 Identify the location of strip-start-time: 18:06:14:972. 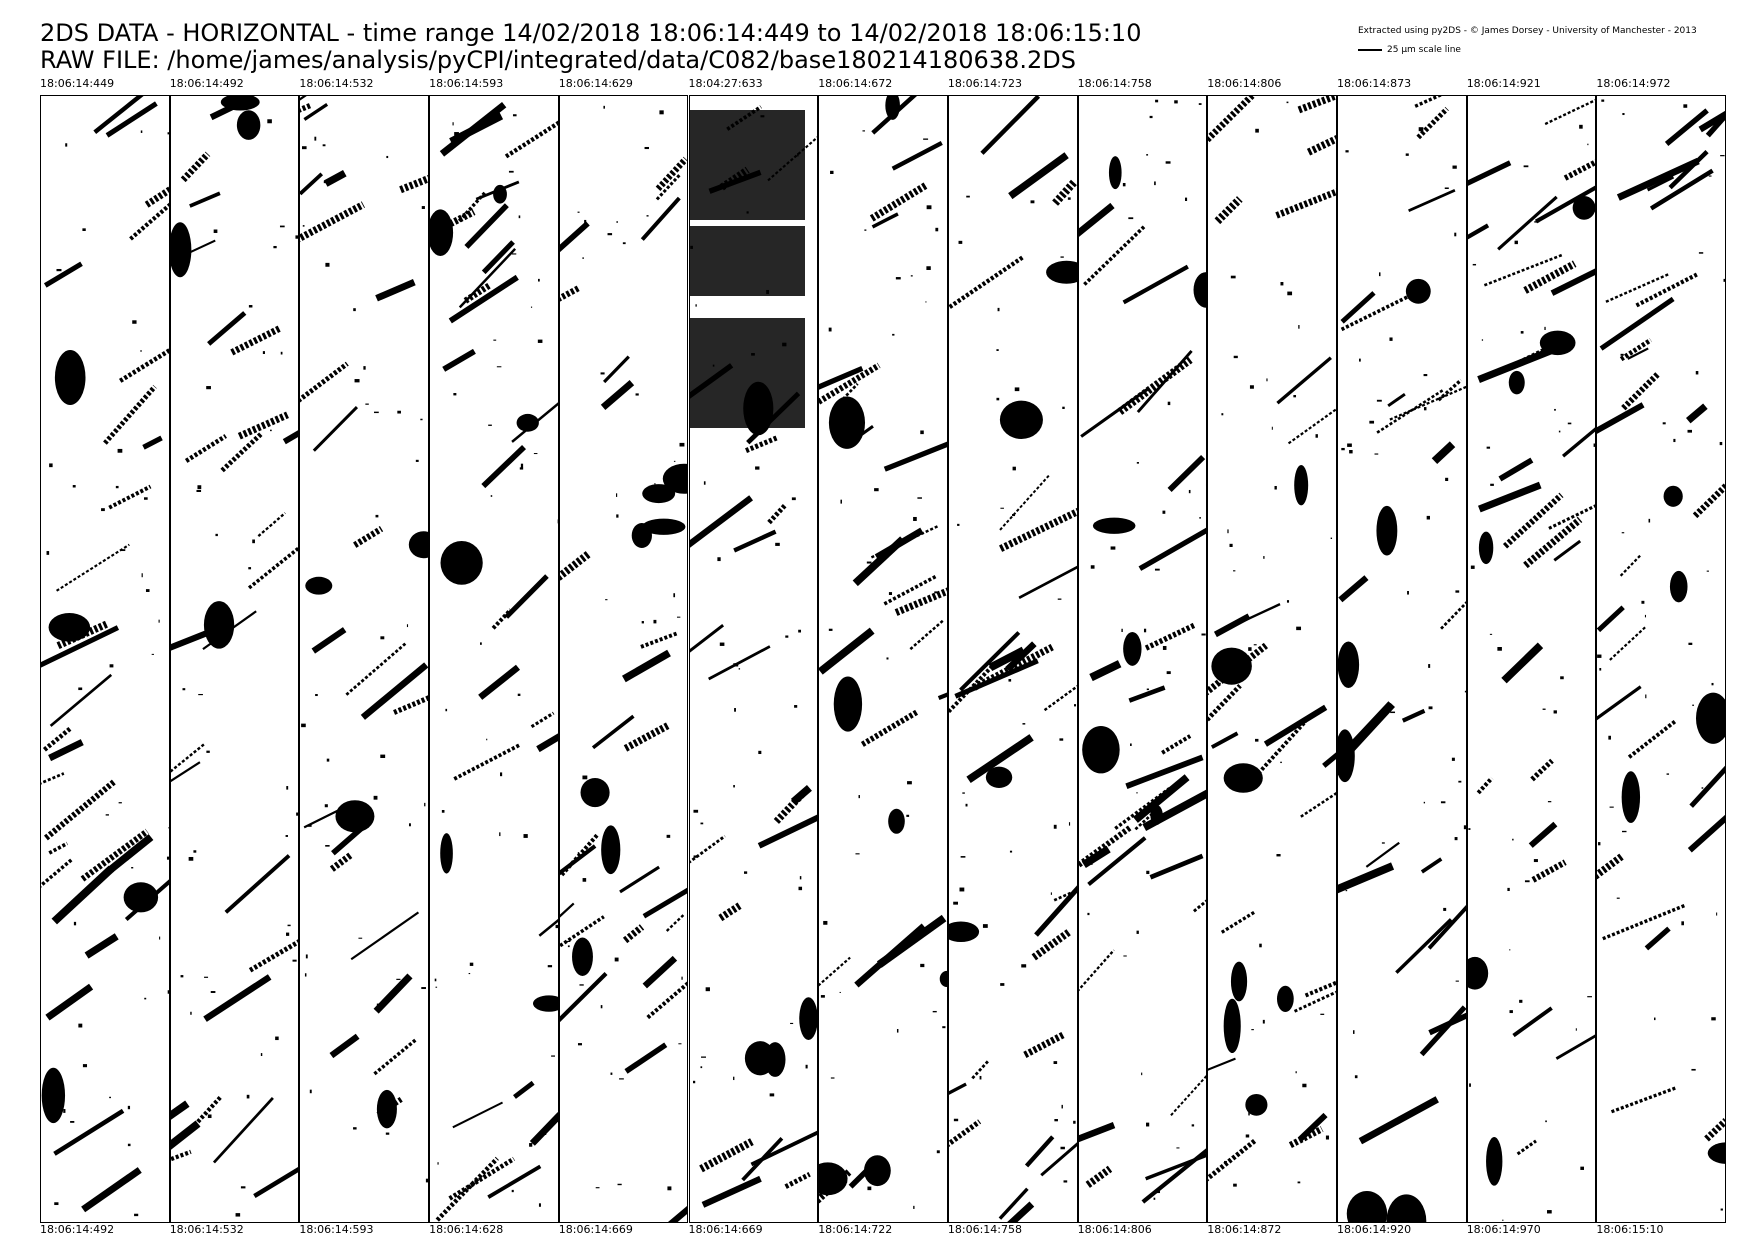
(1633, 83).